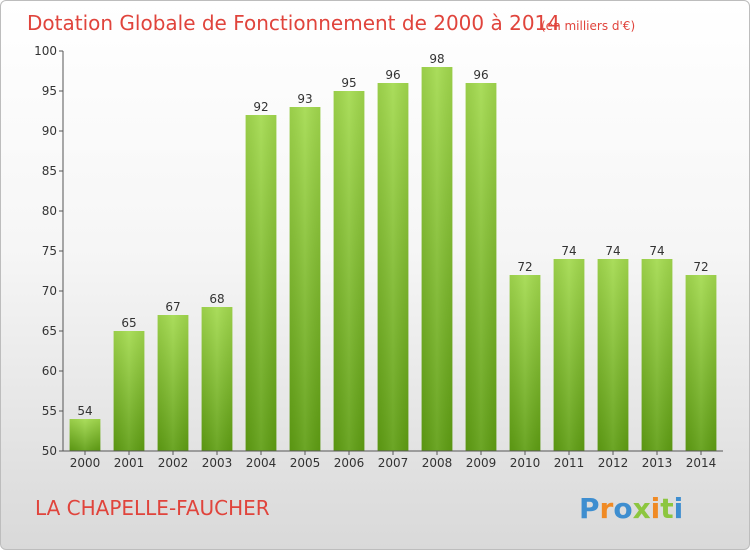 This screenshot has height=550, width=750. I want to click on value-label-2014: 72, so click(700, 267).